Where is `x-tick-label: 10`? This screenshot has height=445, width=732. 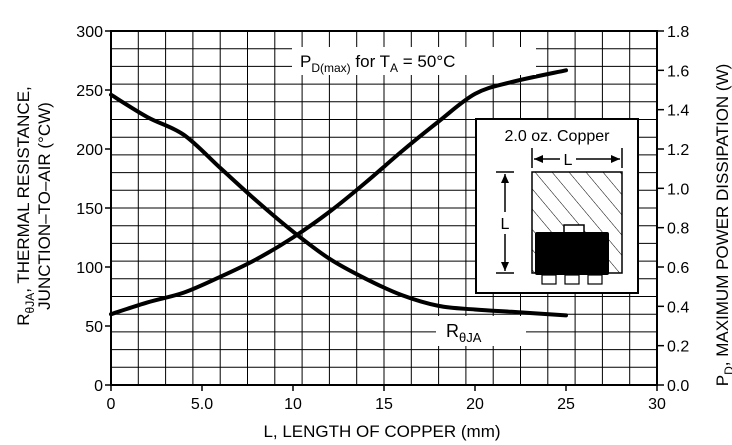
x-tick-label: 10 is located at coordinates (293, 404).